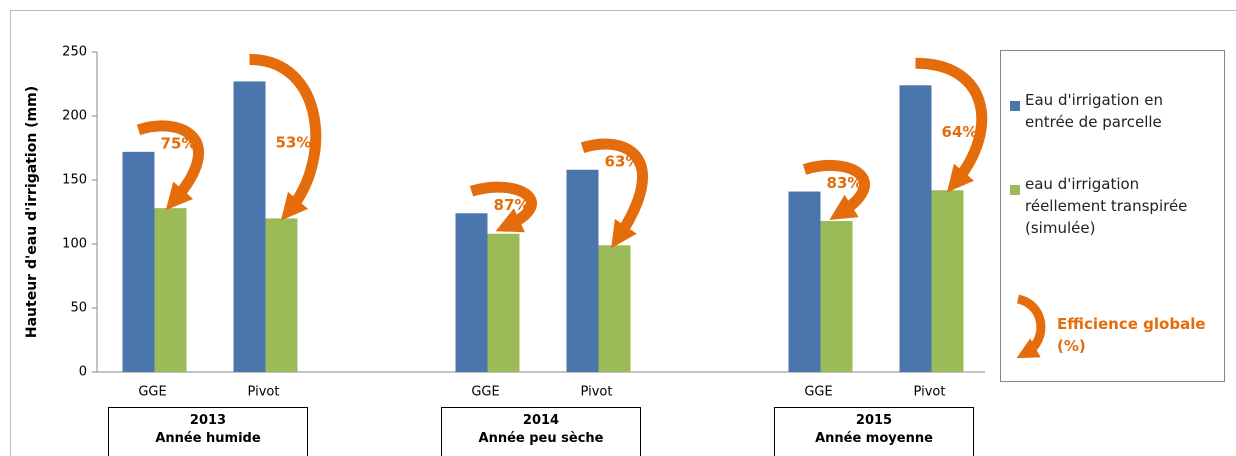 This screenshot has width=1236, height=456. I want to click on group-box: 2015 Année moyenne, so click(874, 431).